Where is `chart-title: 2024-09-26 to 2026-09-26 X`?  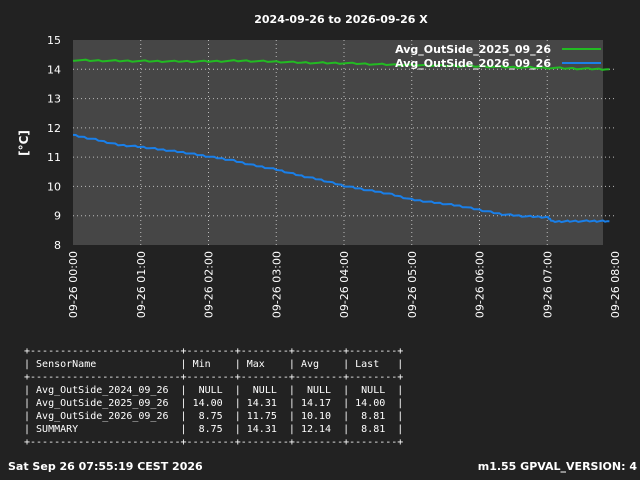 chart-title: 2024-09-26 to 2026-09-26 X is located at coordinates (341, 19).